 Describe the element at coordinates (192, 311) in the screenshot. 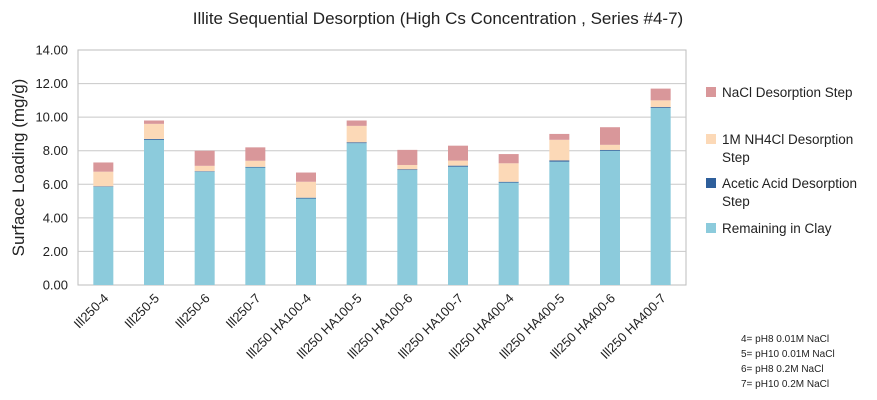

I see `x-tick-label: Ill250-6` at that location.